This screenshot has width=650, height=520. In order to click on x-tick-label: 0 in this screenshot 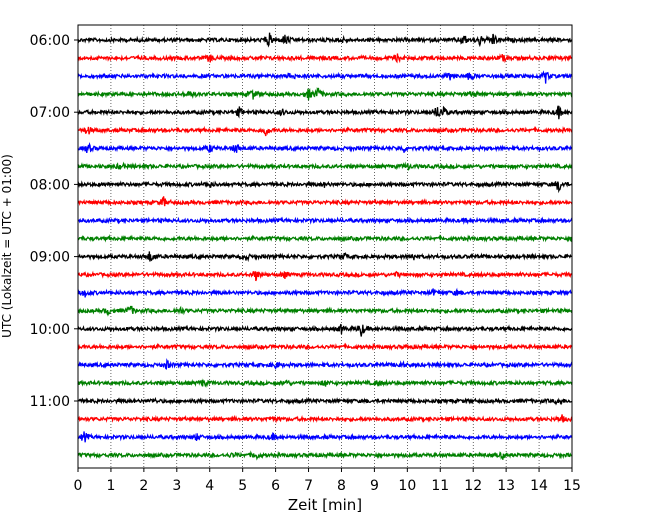, I will do `click(78, 486)`.